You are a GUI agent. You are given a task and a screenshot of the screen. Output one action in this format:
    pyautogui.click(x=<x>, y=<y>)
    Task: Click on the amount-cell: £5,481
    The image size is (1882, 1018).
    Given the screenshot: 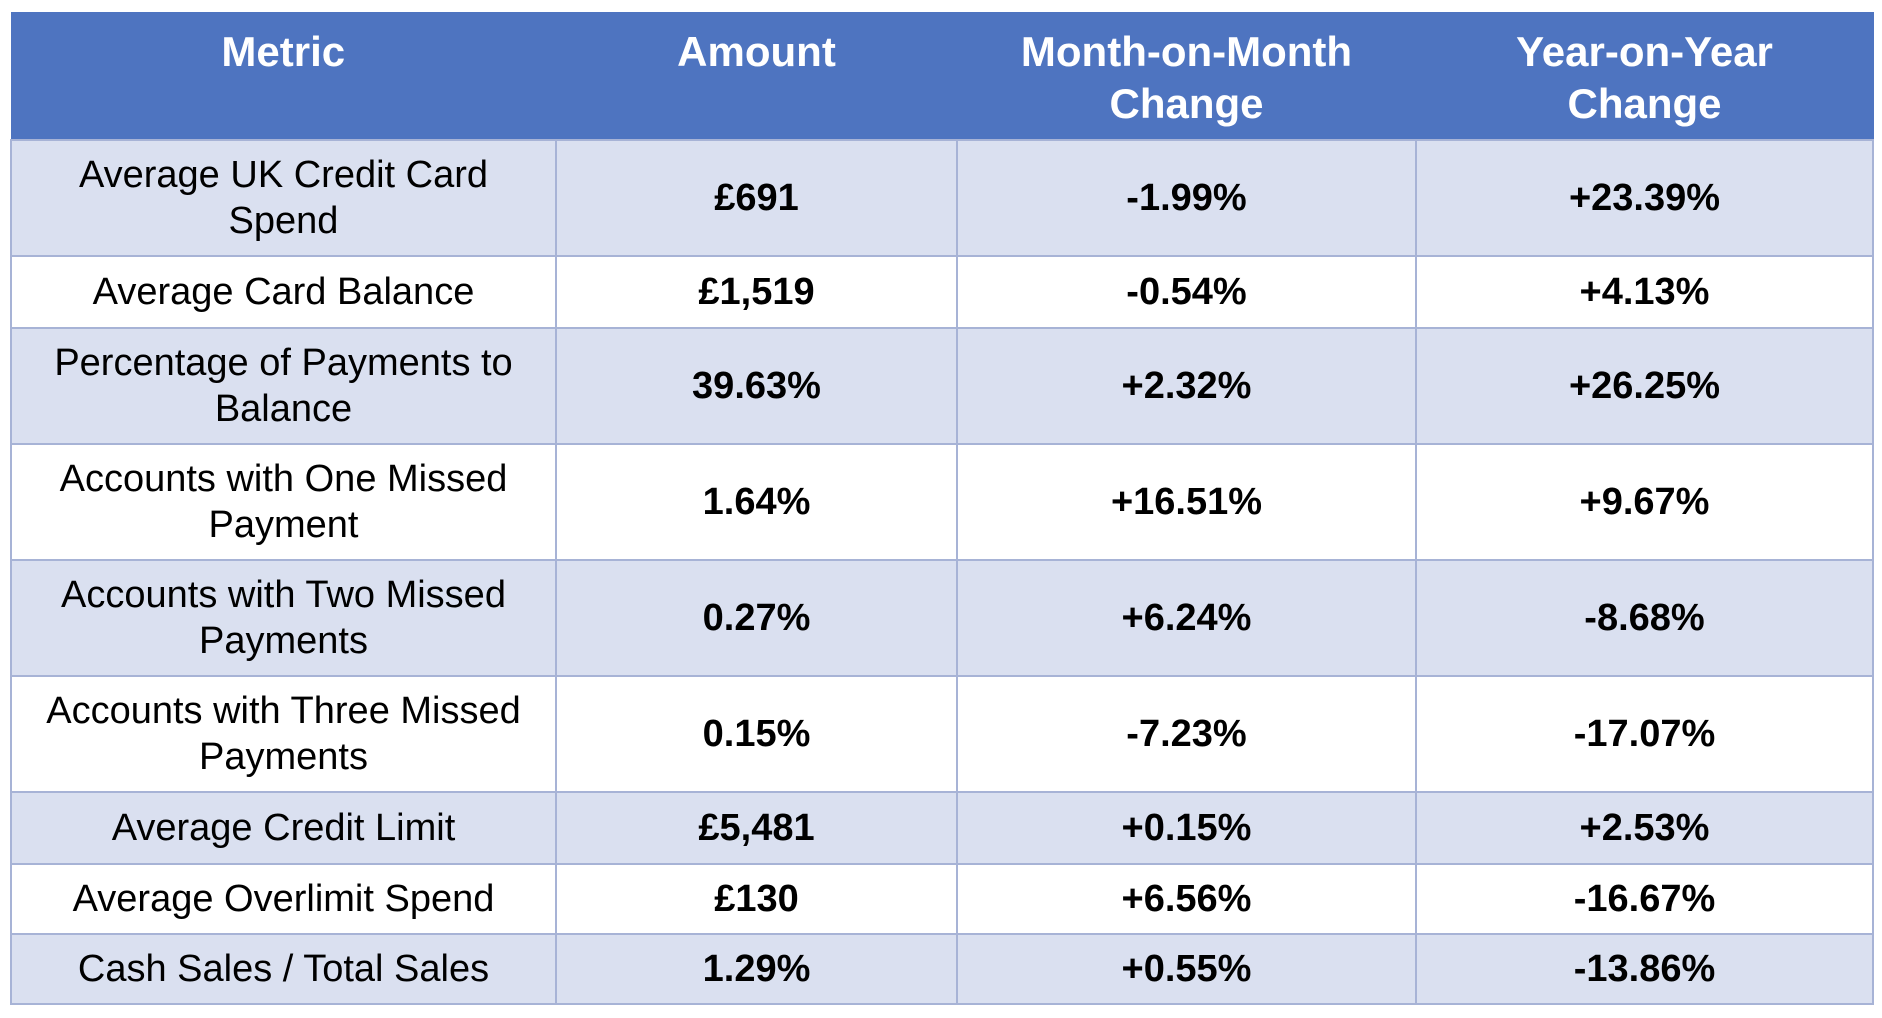 What is the action you would take?
    pyautogui.click(x=756, y=828)
    